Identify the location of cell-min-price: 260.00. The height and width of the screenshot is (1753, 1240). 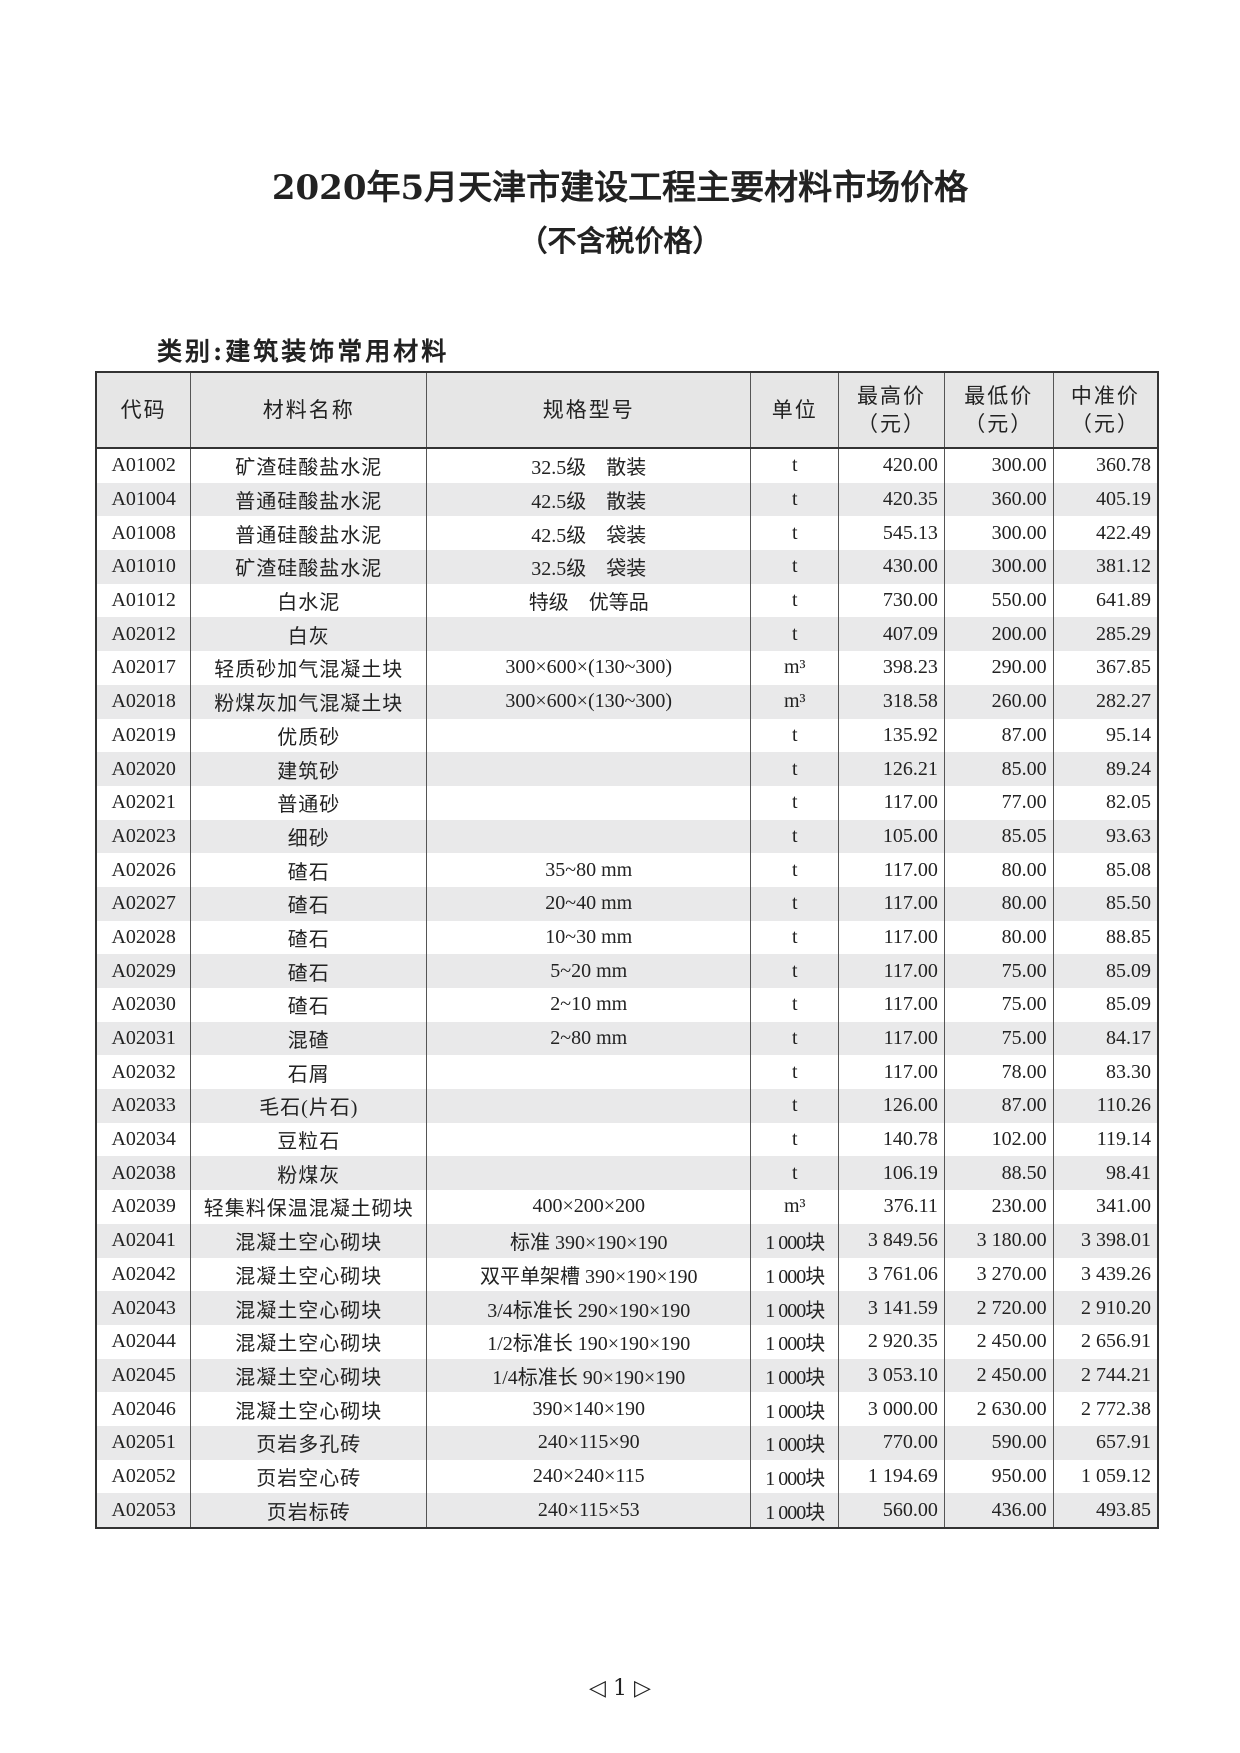
(998, 701).